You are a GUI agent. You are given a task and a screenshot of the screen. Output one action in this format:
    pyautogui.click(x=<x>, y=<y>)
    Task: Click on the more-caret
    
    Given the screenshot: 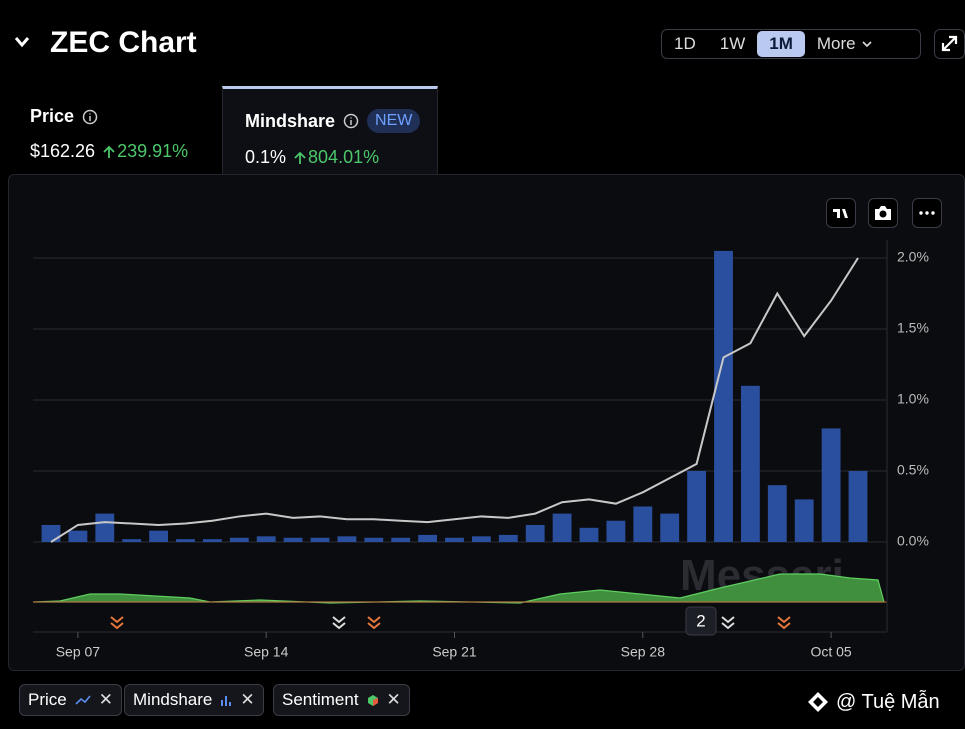 What is the action you would take?
    pyautogui.click(x=867, y=43)
    